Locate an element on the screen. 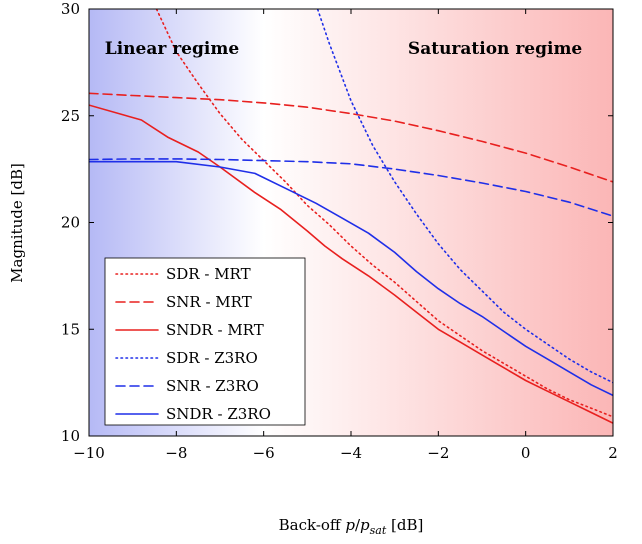 The height and width of the screenshot is (544, 642). x-tick-label: 0 is located at coordinates (526, 453).